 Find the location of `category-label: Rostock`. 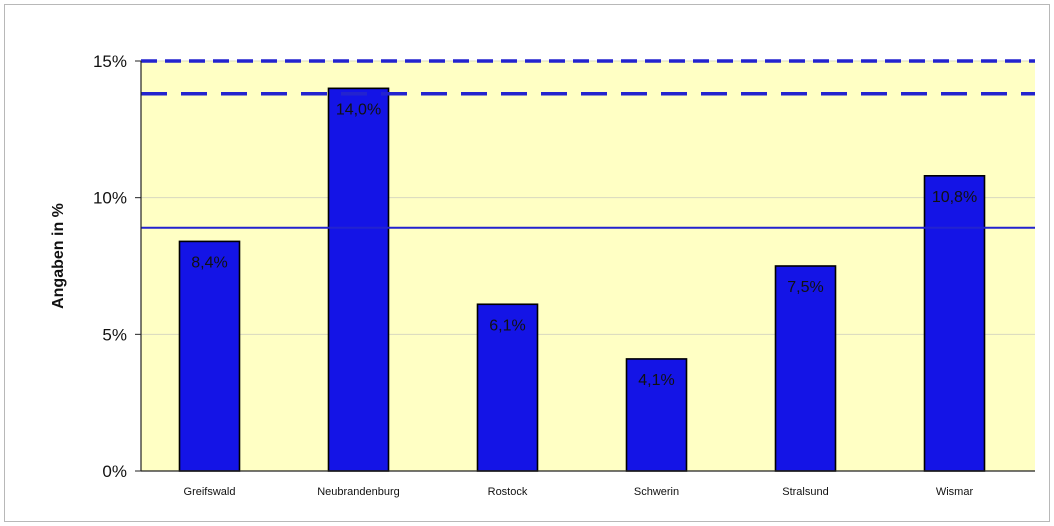

category-label: Rostock is located at coordinates (508, 492).